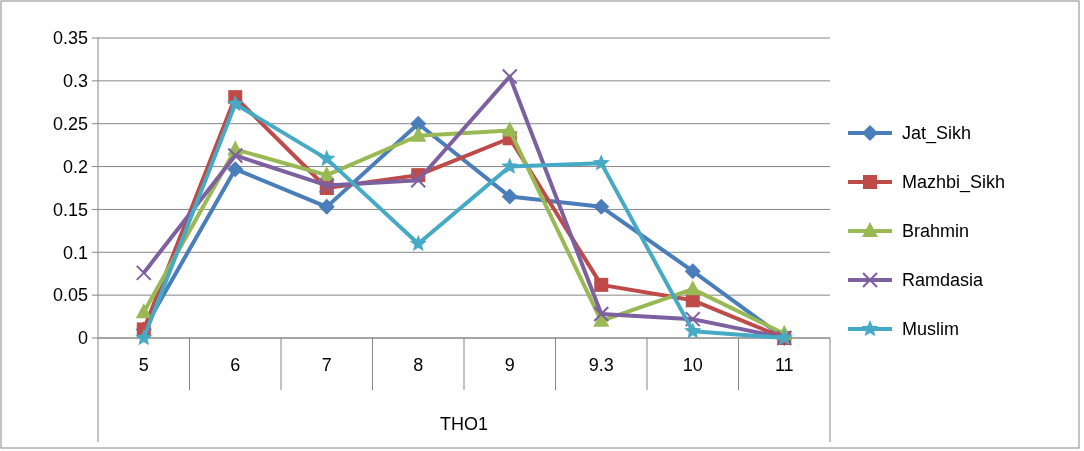 Image resolution: width=1084 pixels, height=451 pixels. Describe the element at coordinates (70, 38) in the screenshot. I see `y-tick-label: 0.35` at that location.